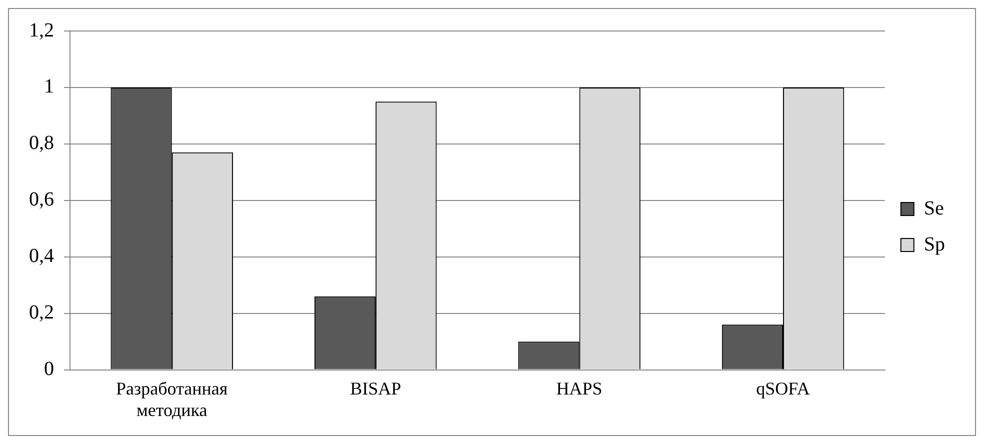 Image resolution: width=987 pixels, height=445 pixels. Describe the element at coordinates (376, 388) in the screenshot. I see `x-tick-label: BISAP` at that location.